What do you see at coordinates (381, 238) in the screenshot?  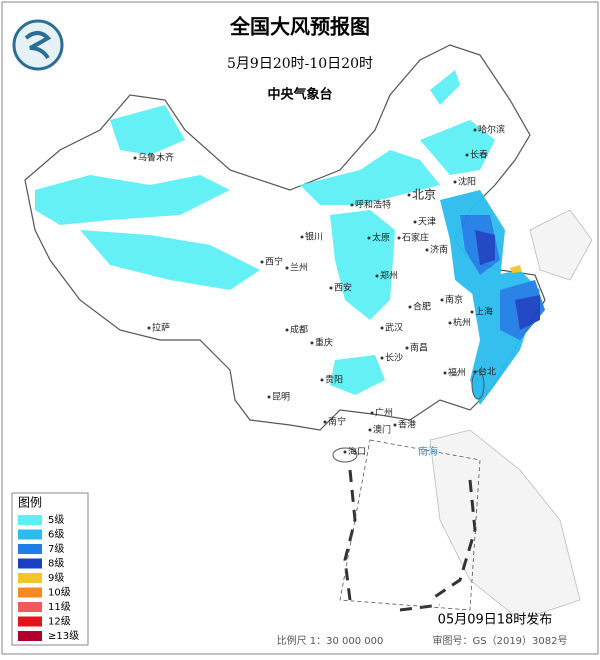 I see `city-label: 太原` at bounding box center [381, 238].